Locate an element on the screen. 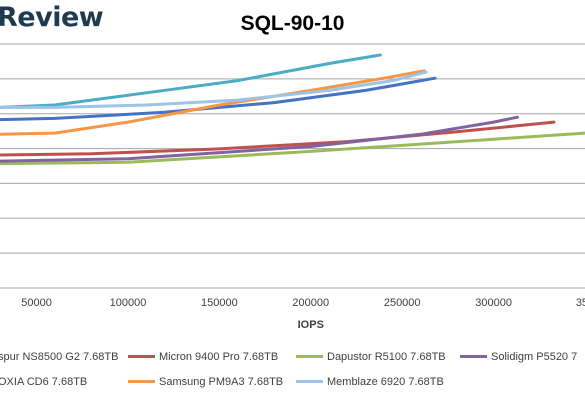  legend-item: OXIA CD6 7.68TB is located at coordinates (43, 382).